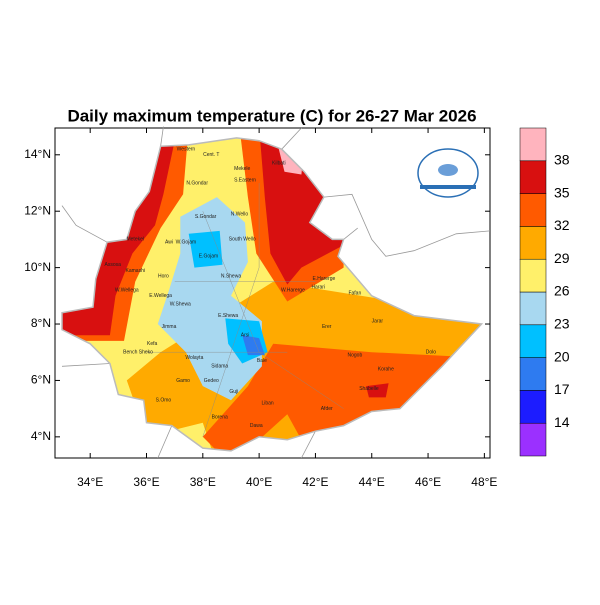 Image resolution: width=600 pixels, height=605 pixels. What do you see at coordinates (186, 149) in the screenshot?
I see `zone-label: Western` at bounding box center [186, 149].